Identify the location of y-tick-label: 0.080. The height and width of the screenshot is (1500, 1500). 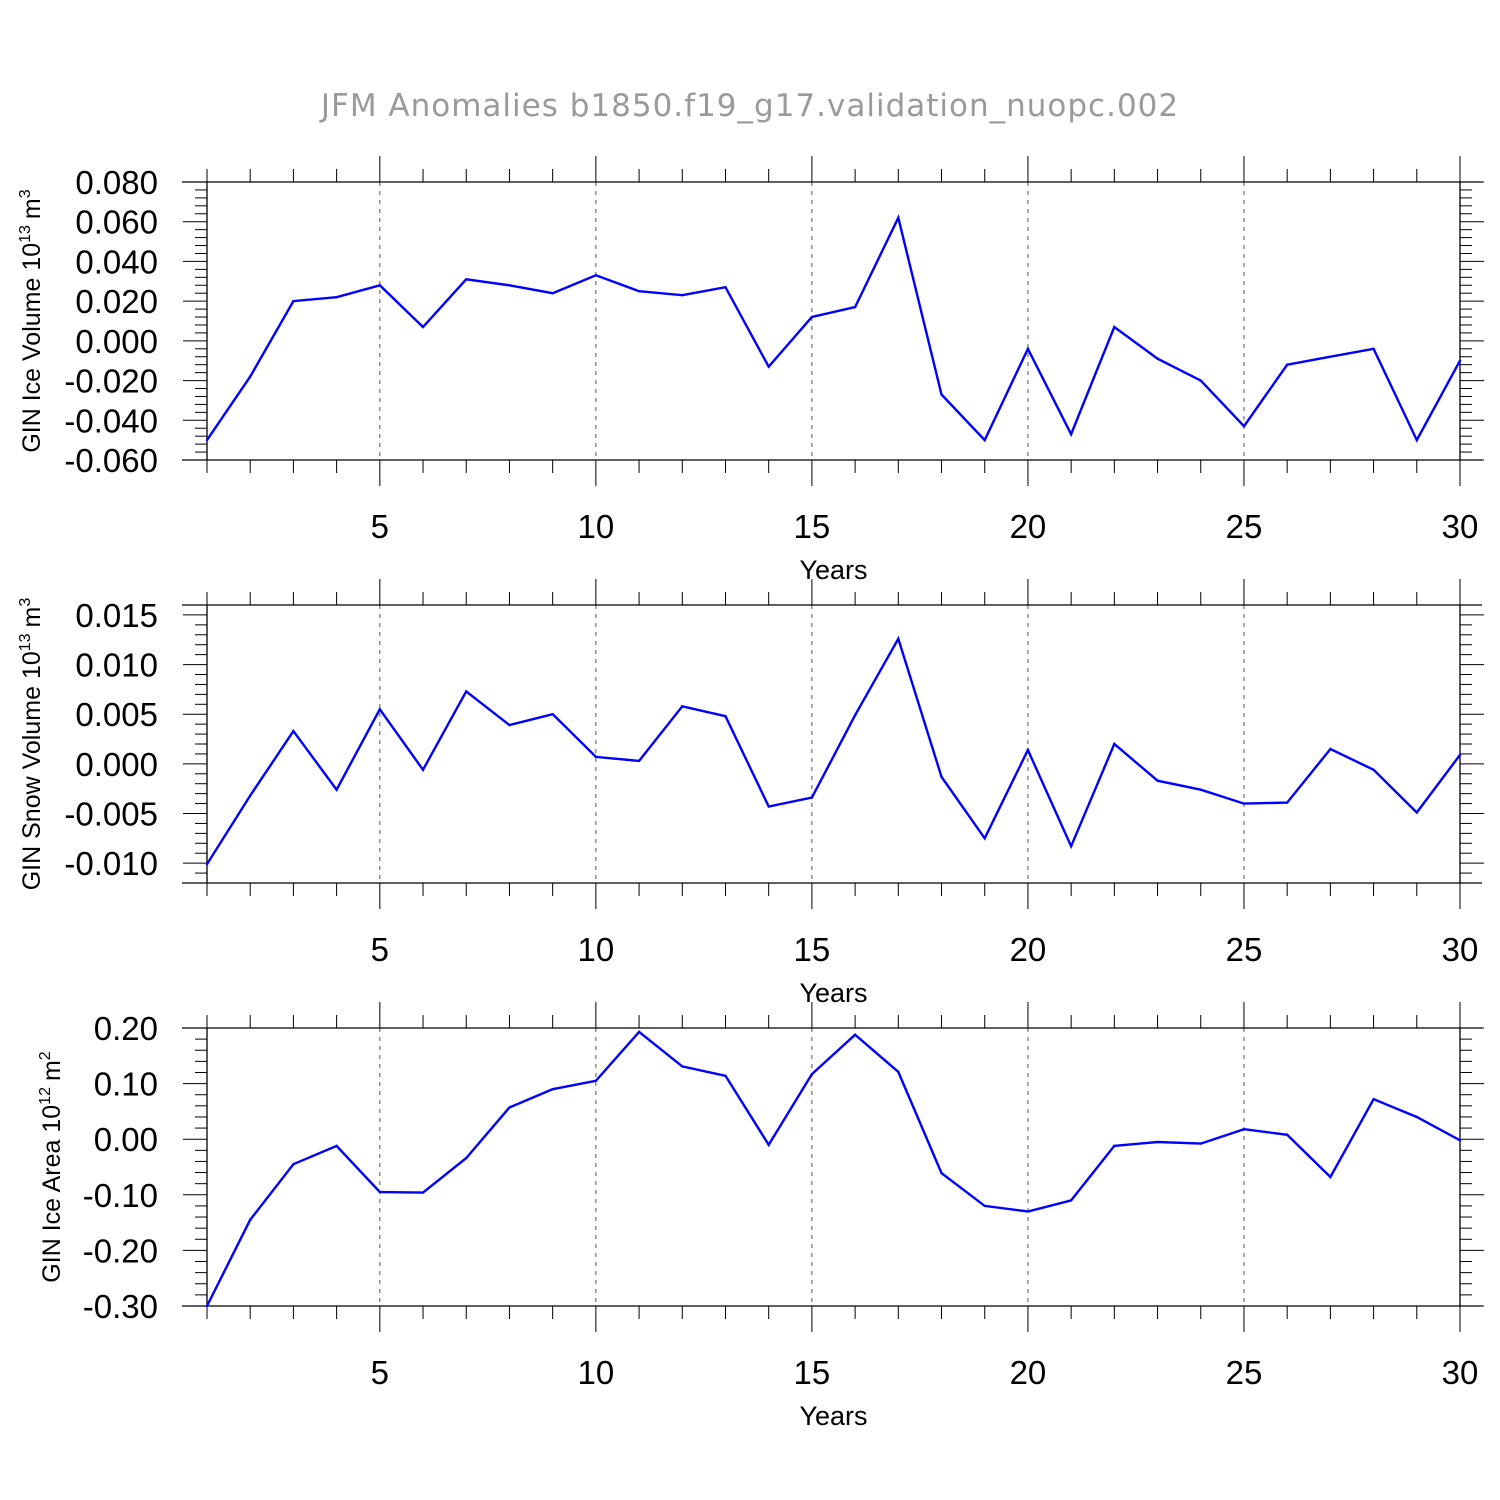
(116, 182).